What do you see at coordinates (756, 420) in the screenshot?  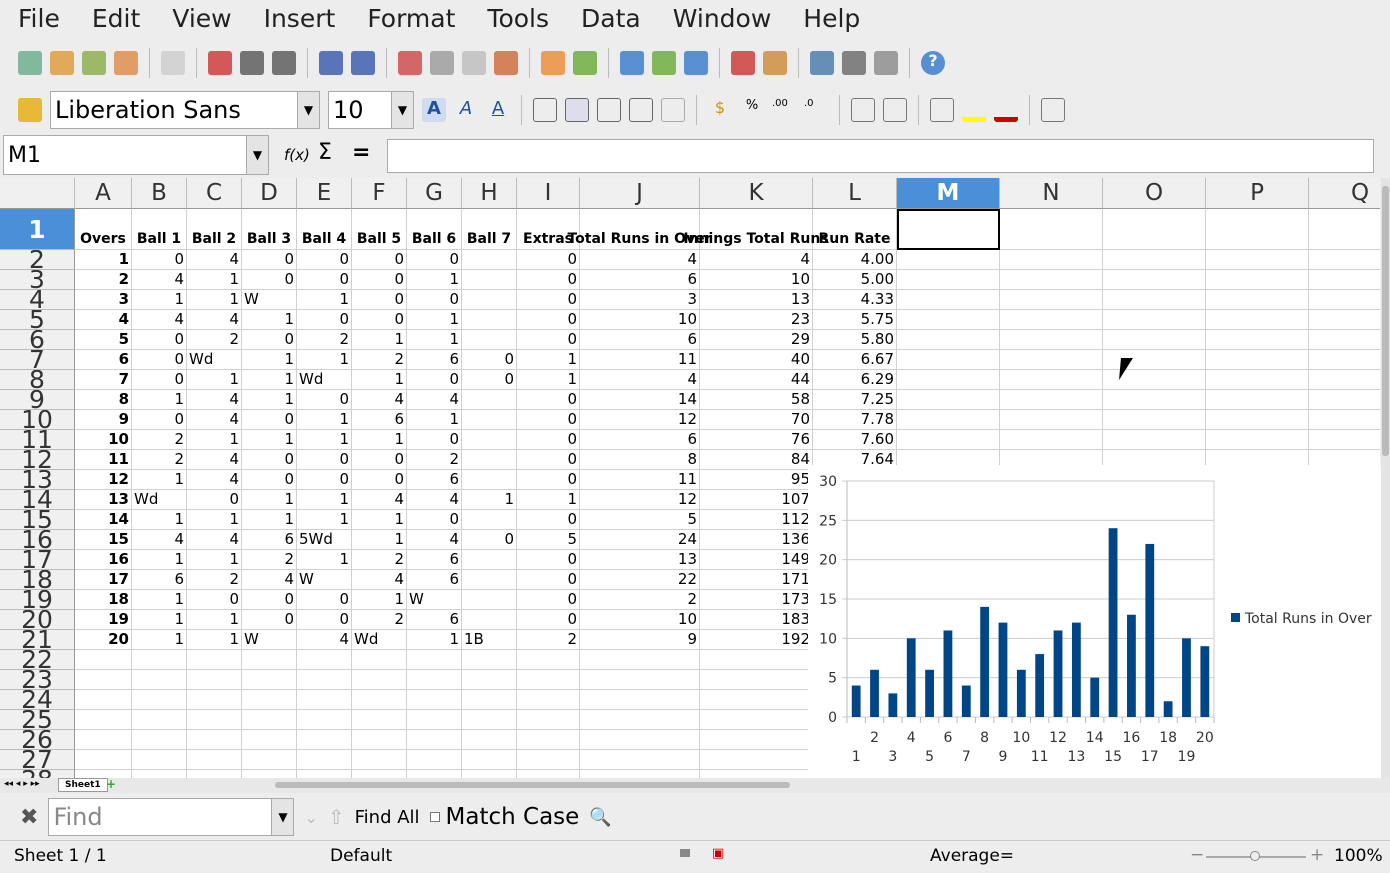 I see `cell: 70` at bounding box center [756, 420].